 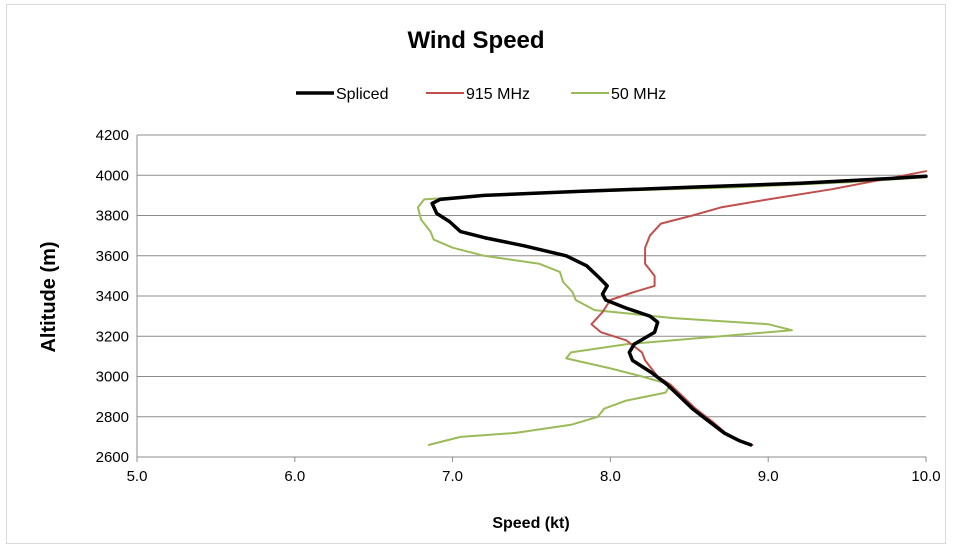 I want to click on legend-label-2: 50 MHz, so click(x=638, y=94).